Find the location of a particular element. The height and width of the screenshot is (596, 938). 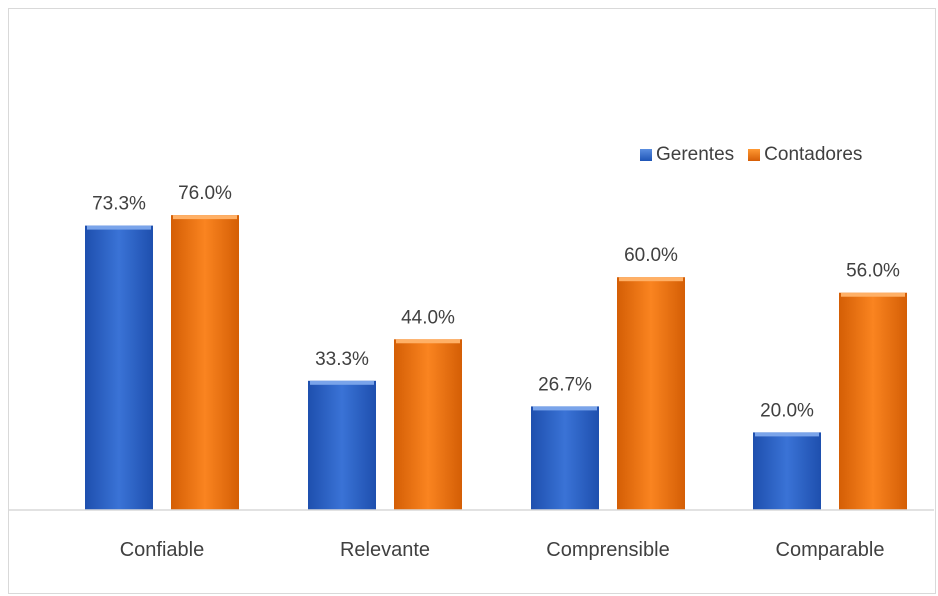

bar-highlight-contadores-confiable is located at coordinates (205, 217).